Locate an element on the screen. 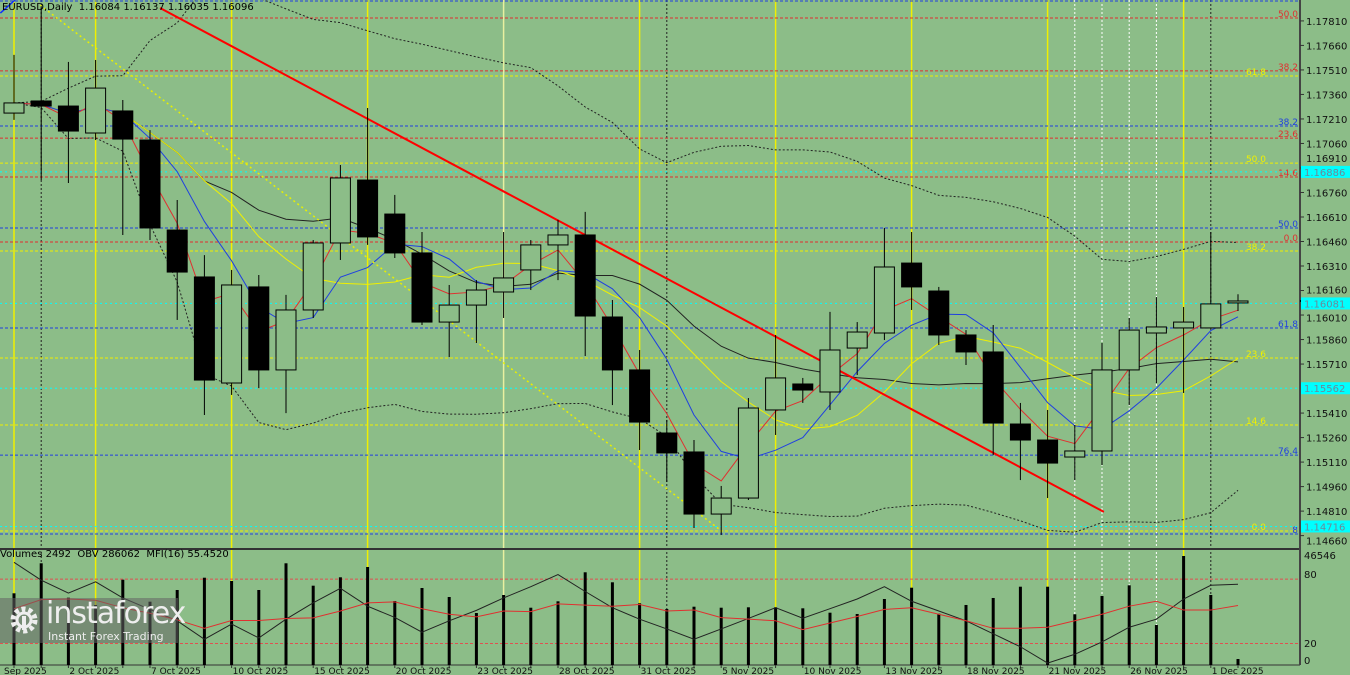  price-tick-label: 1.16010 is located at coordinates (1326, 318).